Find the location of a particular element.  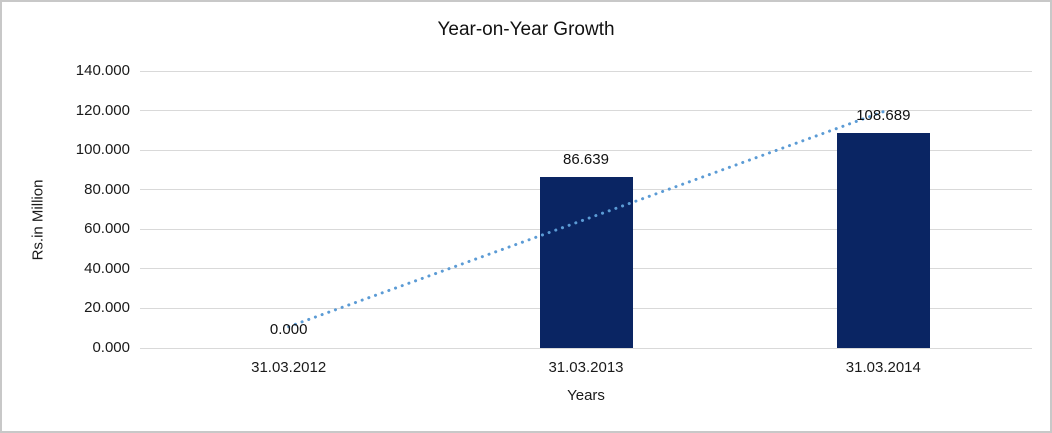

y-tick-label: 0.000 is located at coordinates (111, 347).